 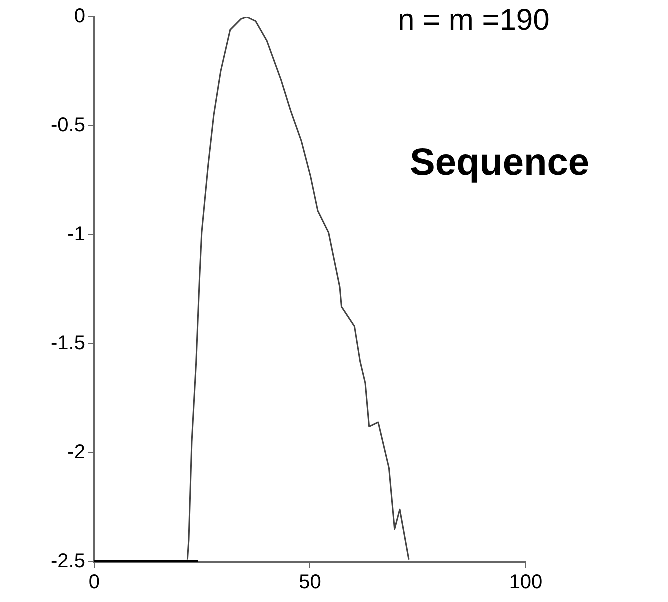 What do you see at coordinates (68, 561) in the screenshot?
I see `y-tick-label: -2.5` at bounding box center [68, 561].